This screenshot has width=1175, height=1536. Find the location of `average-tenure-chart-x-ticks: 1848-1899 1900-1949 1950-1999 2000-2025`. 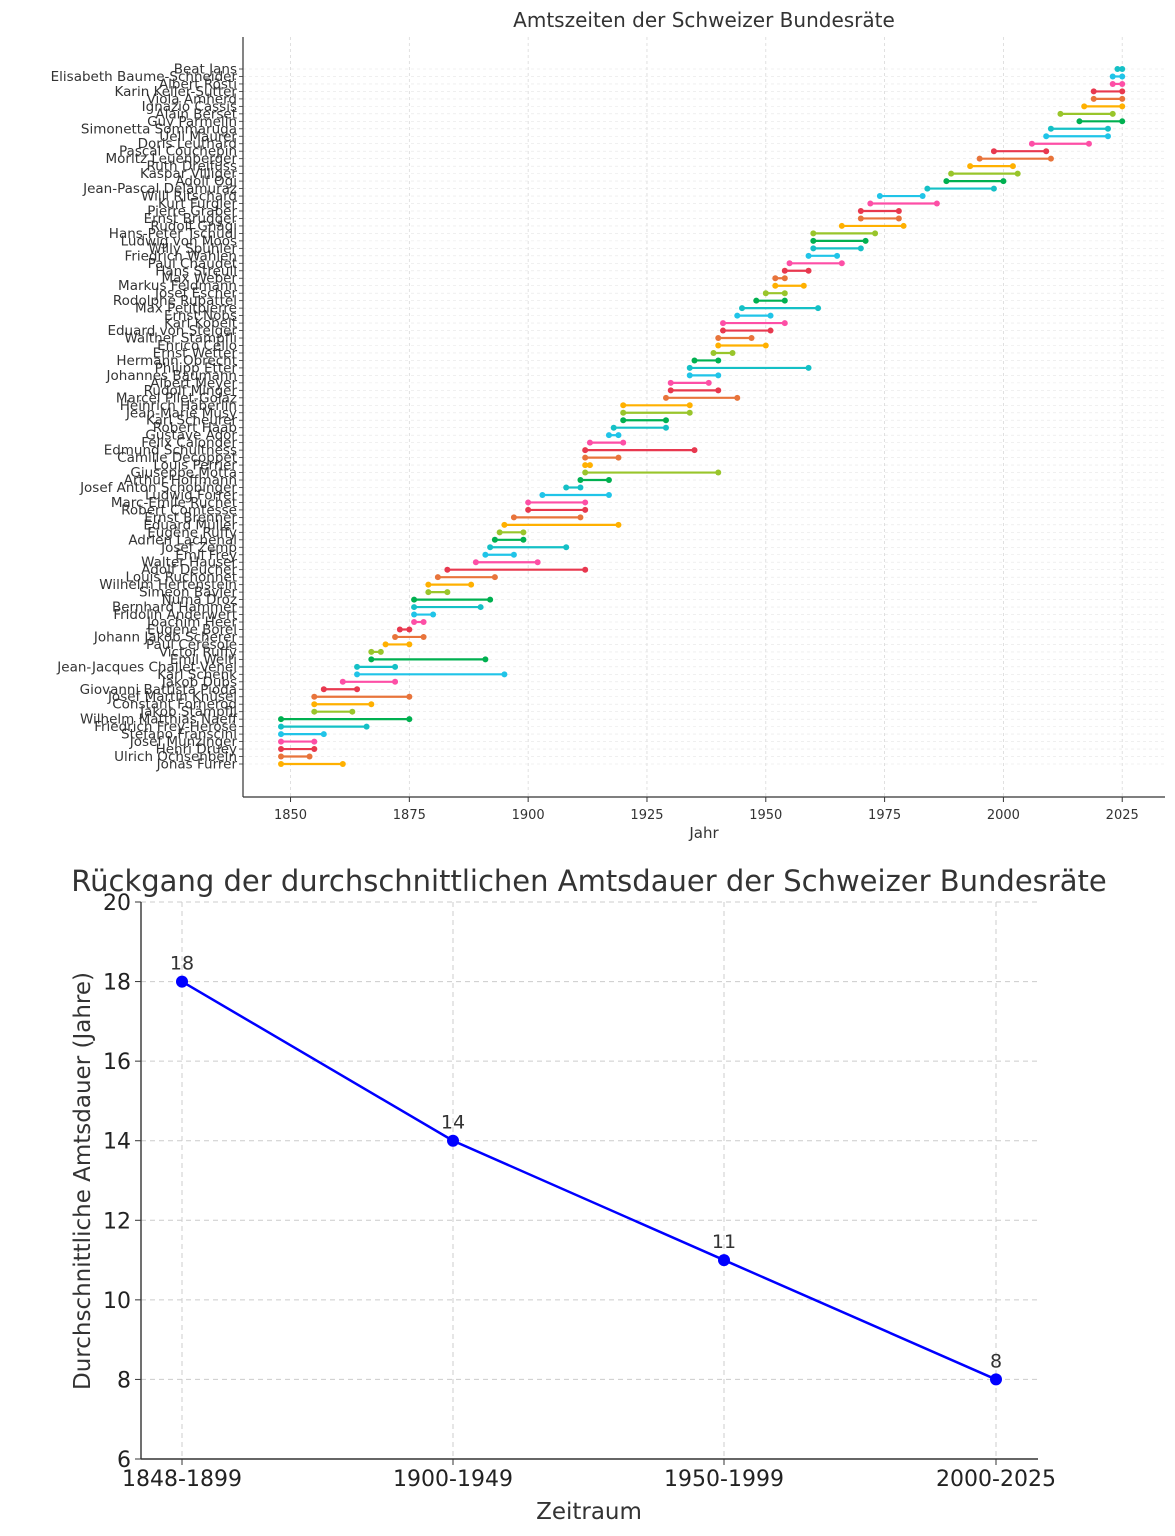

average-tenure-chart-x-ticks: 1848-1899 1900-1949 1950-1999 2000-2025 is located at coordinates (589, 1475).